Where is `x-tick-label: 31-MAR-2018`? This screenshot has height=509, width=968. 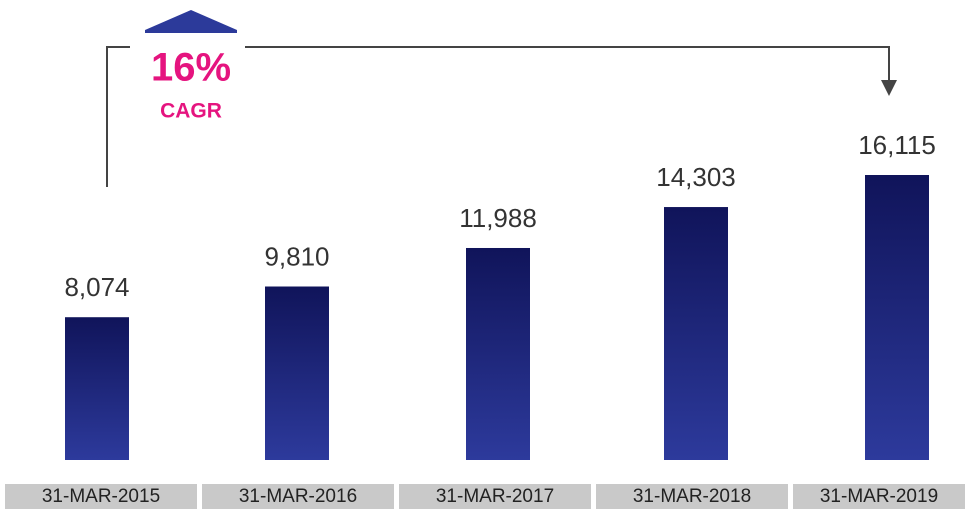 x-tick-label: 31-MAR-2018 is located at coordinates (692, 496).